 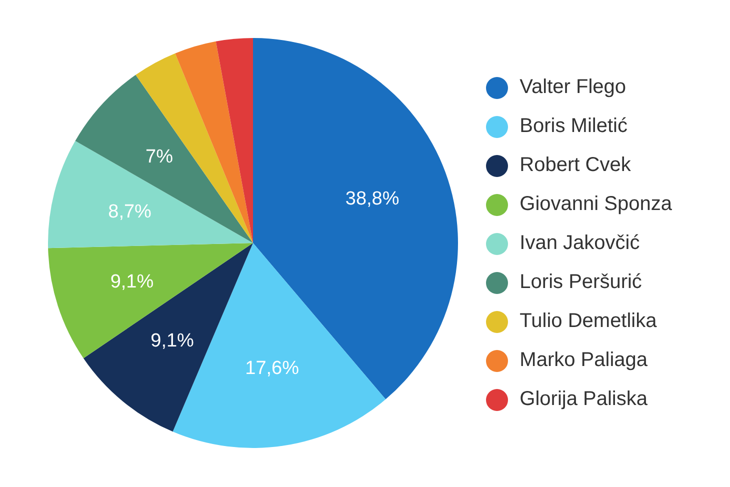 What do you see at coordinates (580, 243) in the screenshot?
I see `legend-label: Ivan Jakovčić` at bounding box center [580, 243].